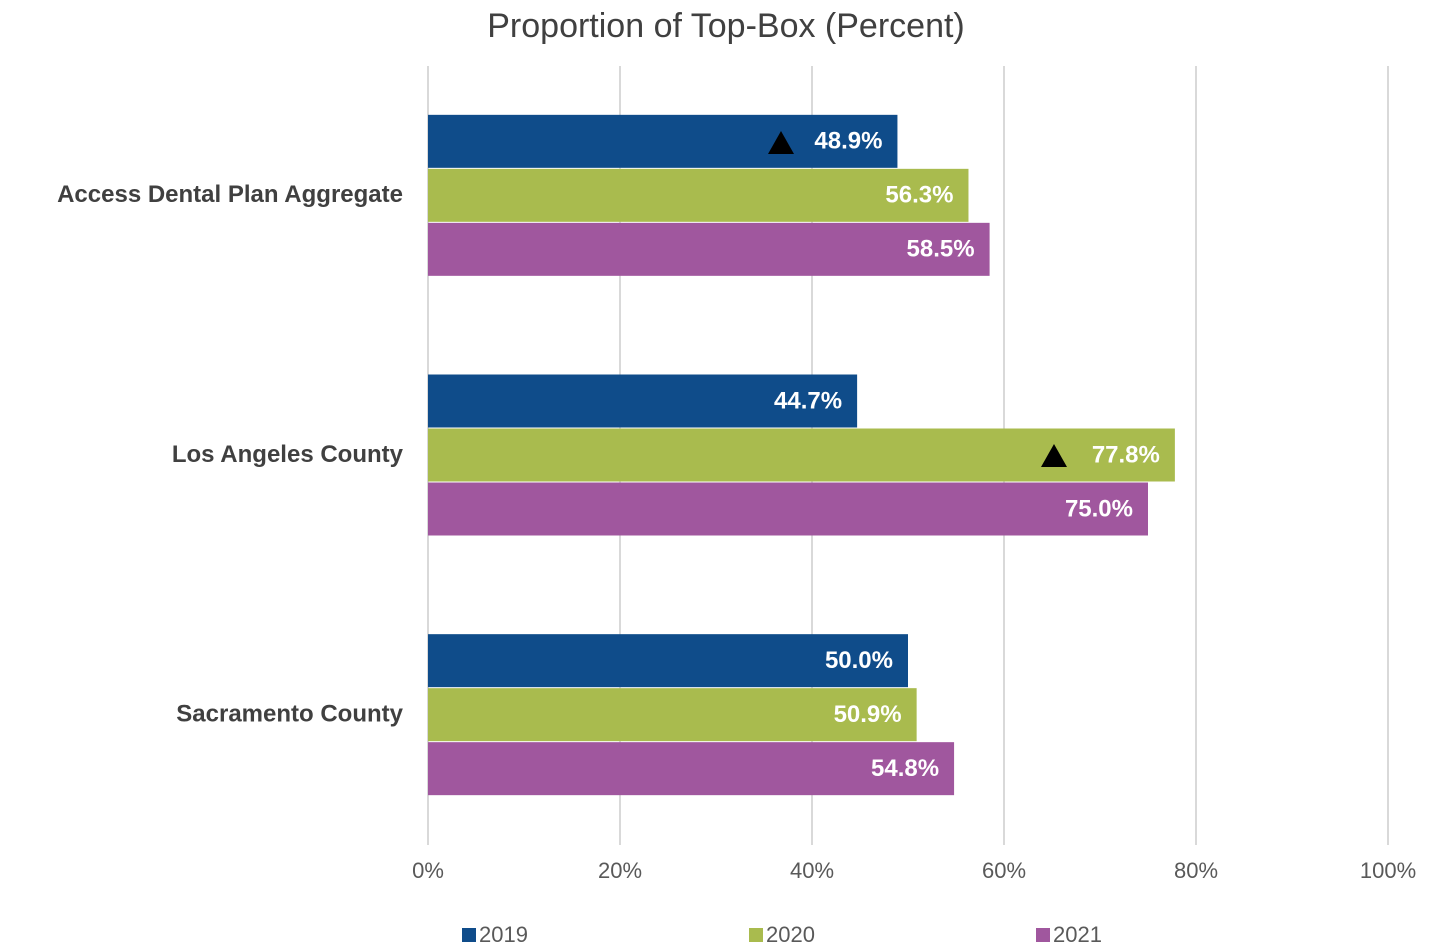 This screenshot has height=947, width=1434. What do you see at coordinates (230, 194) in the screenshot?
I see `category-label: Access Dental Plan Aggregate` at bounding box center [230, 194].